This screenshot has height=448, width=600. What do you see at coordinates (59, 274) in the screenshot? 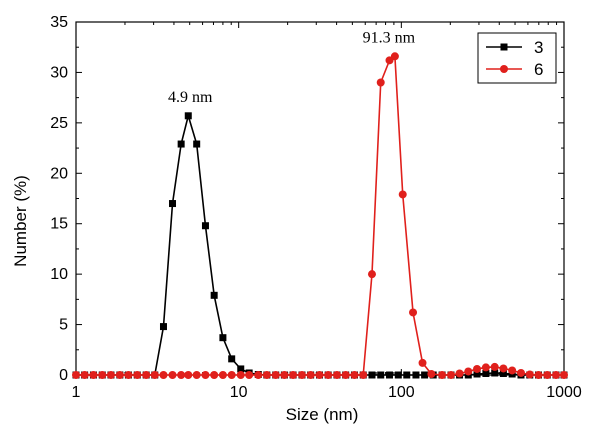
I see `y-tick-label: 10` at bounding box center [59, 274].